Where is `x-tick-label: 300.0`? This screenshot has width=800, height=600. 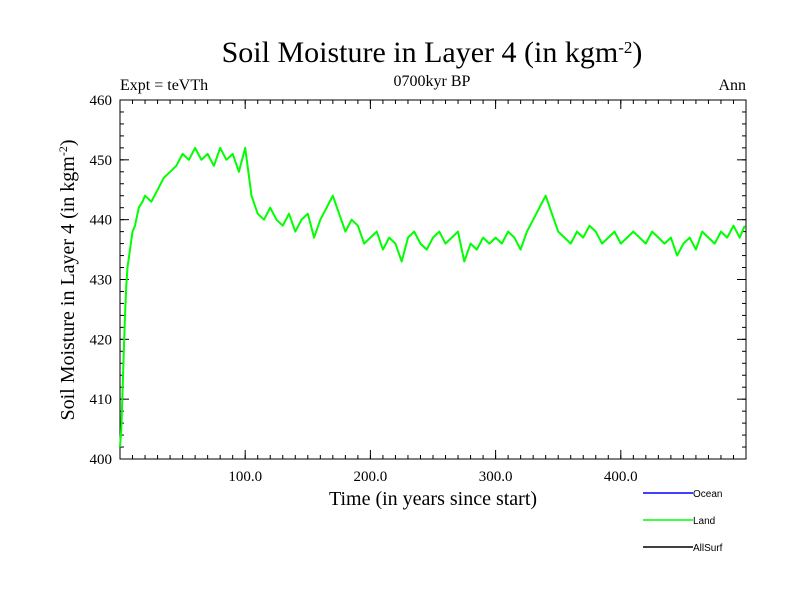 x-tick-label: 300.0 is located at coordinates (496, 477).